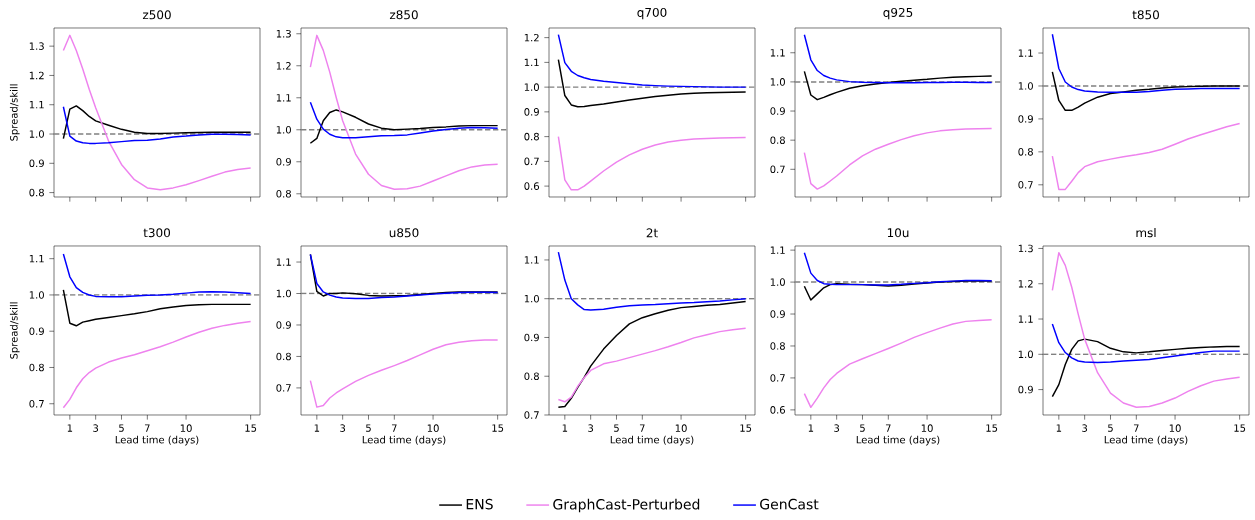  Describe the element at coordinates (1146, 232) in the screenshot. I see `chart-title: msl` at that location.